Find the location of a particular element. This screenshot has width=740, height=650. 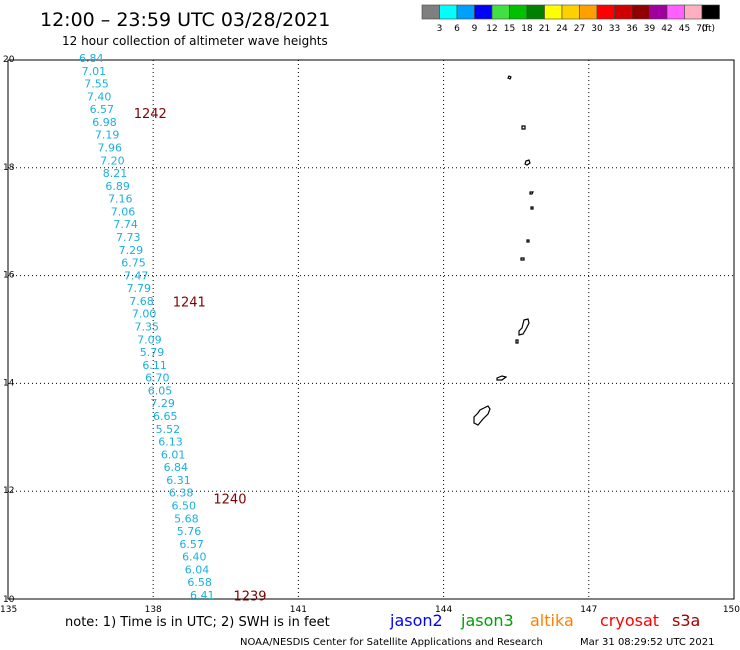

island-rota is located at coordinates (502, 378).